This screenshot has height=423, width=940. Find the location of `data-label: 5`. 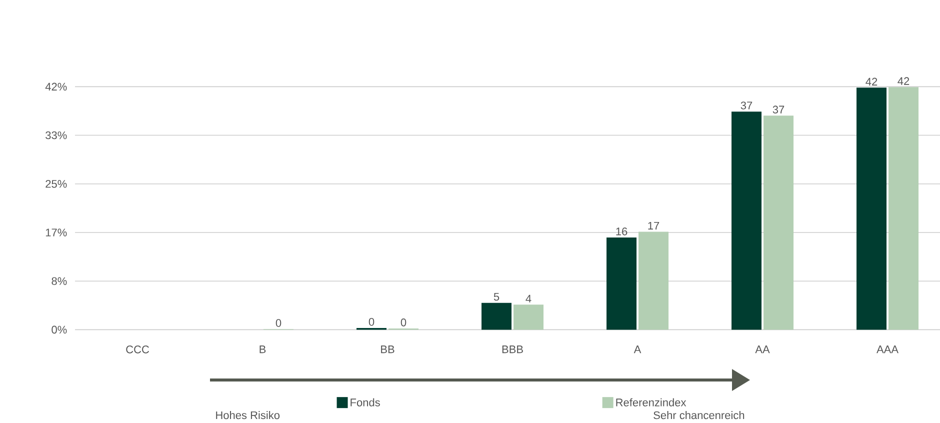

data-label: 5 is located at coordinates (497, 296).